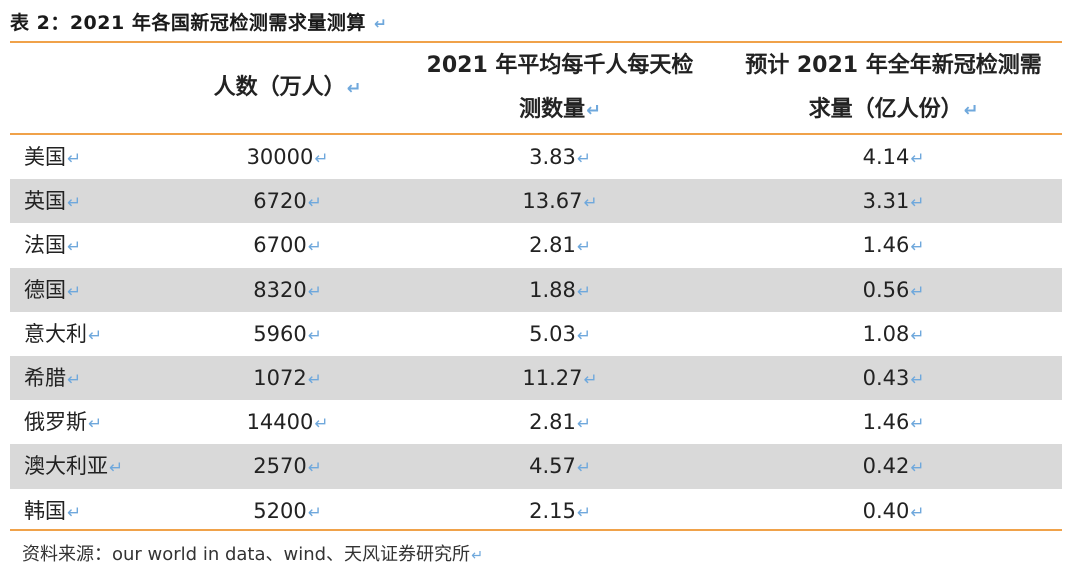 The image size is (1080, 575). What do you see at coordinates (53, 377) in the screenshot?
I see `cell-country: 希腊↵` at bounding box center [53, 377].